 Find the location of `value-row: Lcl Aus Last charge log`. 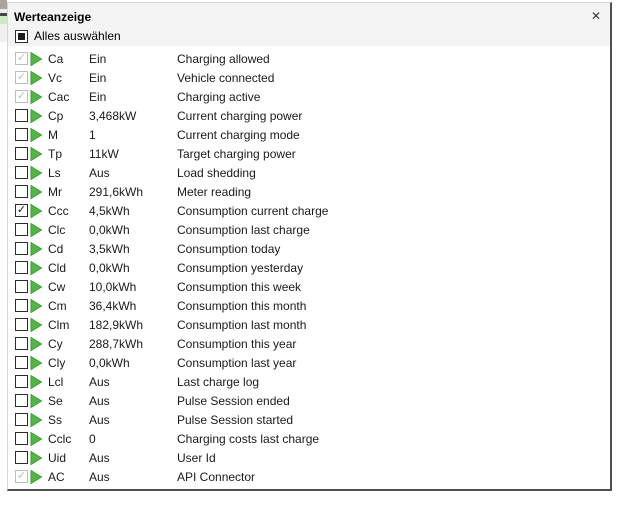

value-row: Lcl Aus Last charge log is located at coordinates (309, 381).